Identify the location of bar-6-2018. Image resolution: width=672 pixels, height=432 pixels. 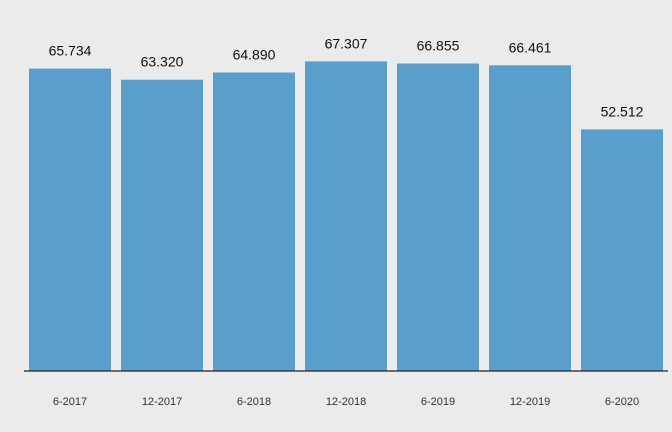
(254, 221).